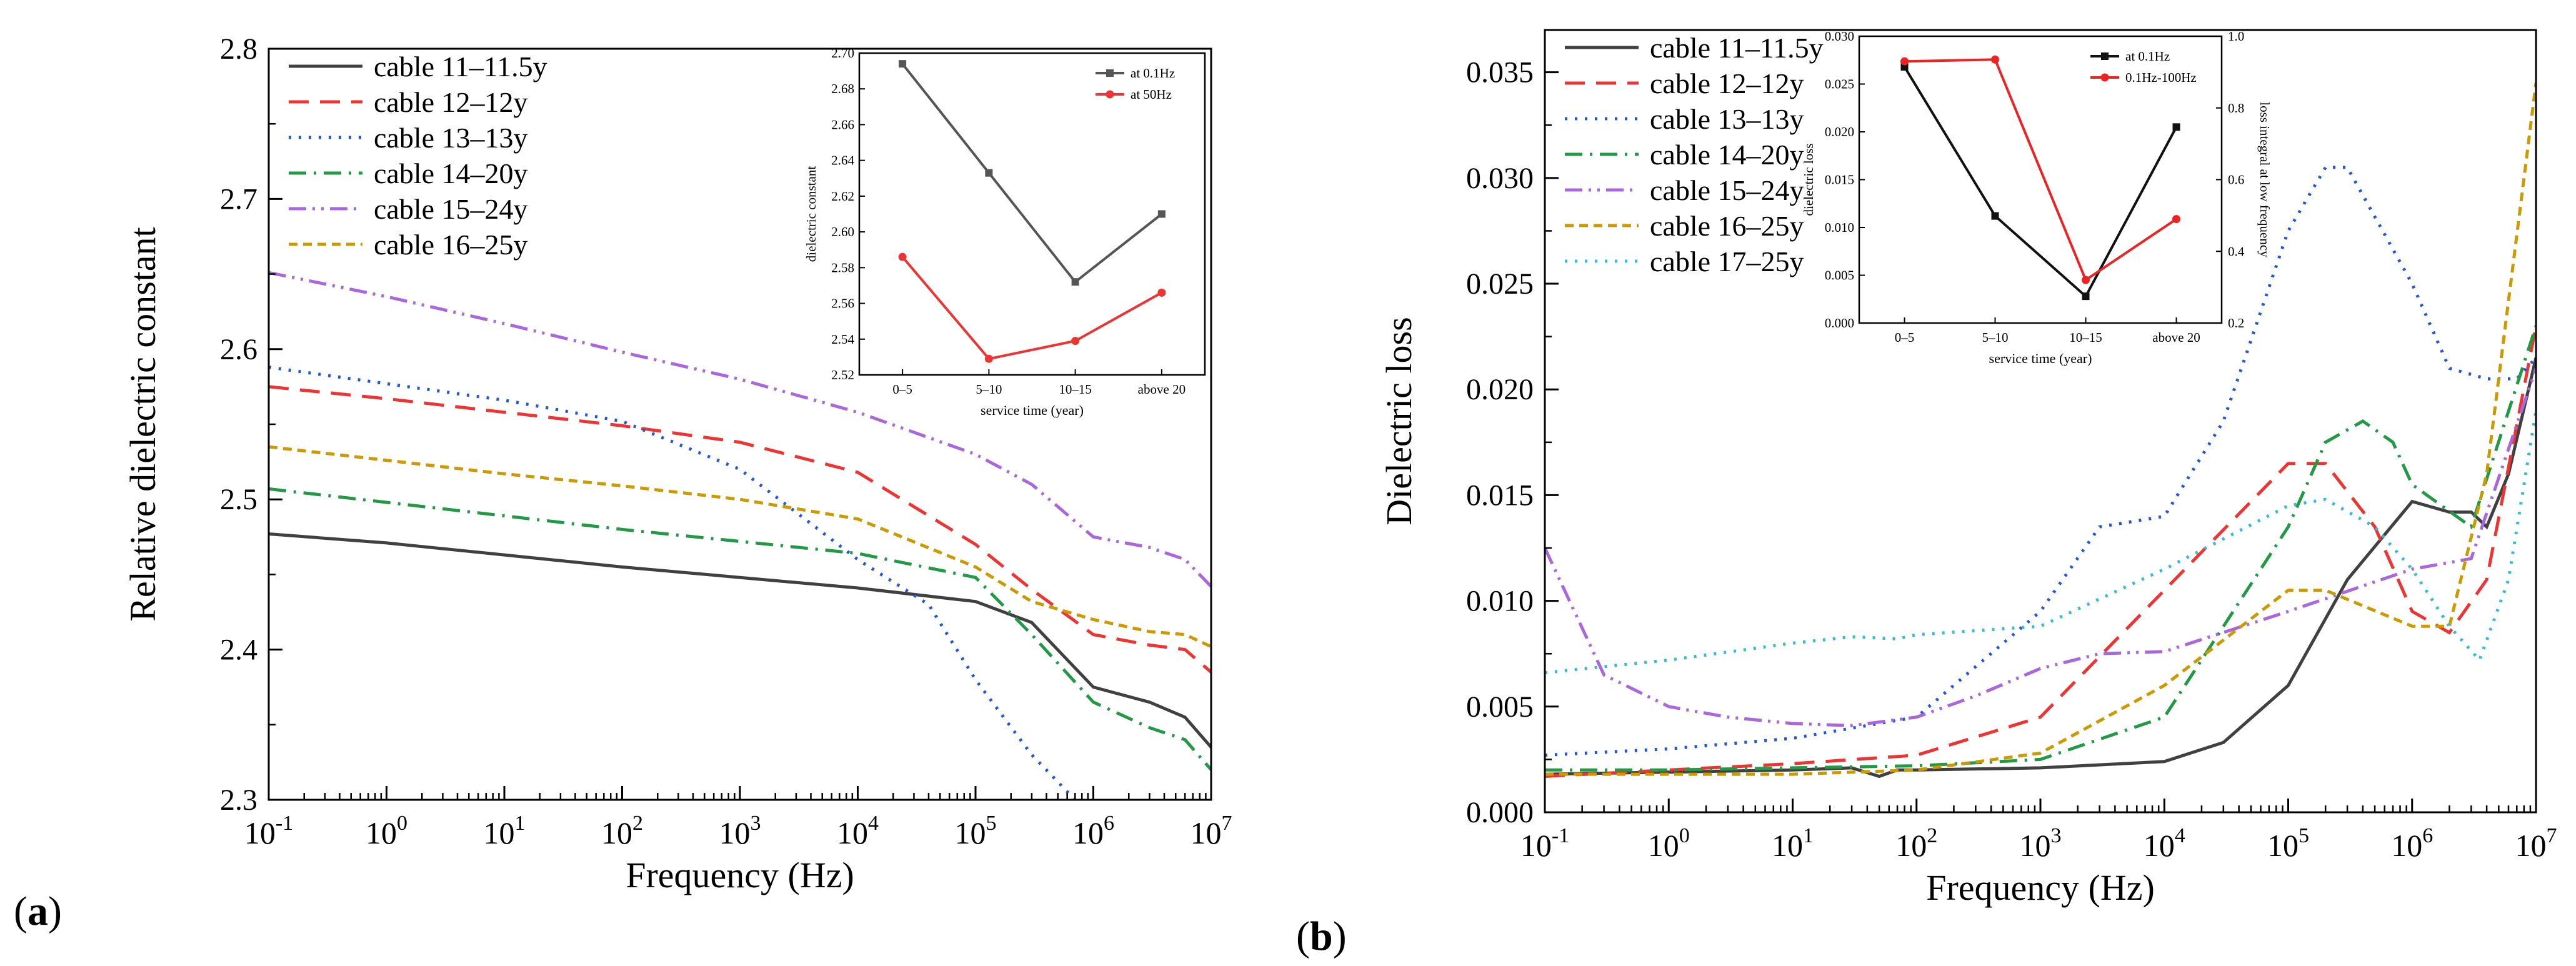 The height and width of the screenshot is (966, 2576). What do you see at coordinates (451, 245) in the screenshot?
I see `legend-label-6: cable 16–25y` at bounding box center [451, 245].